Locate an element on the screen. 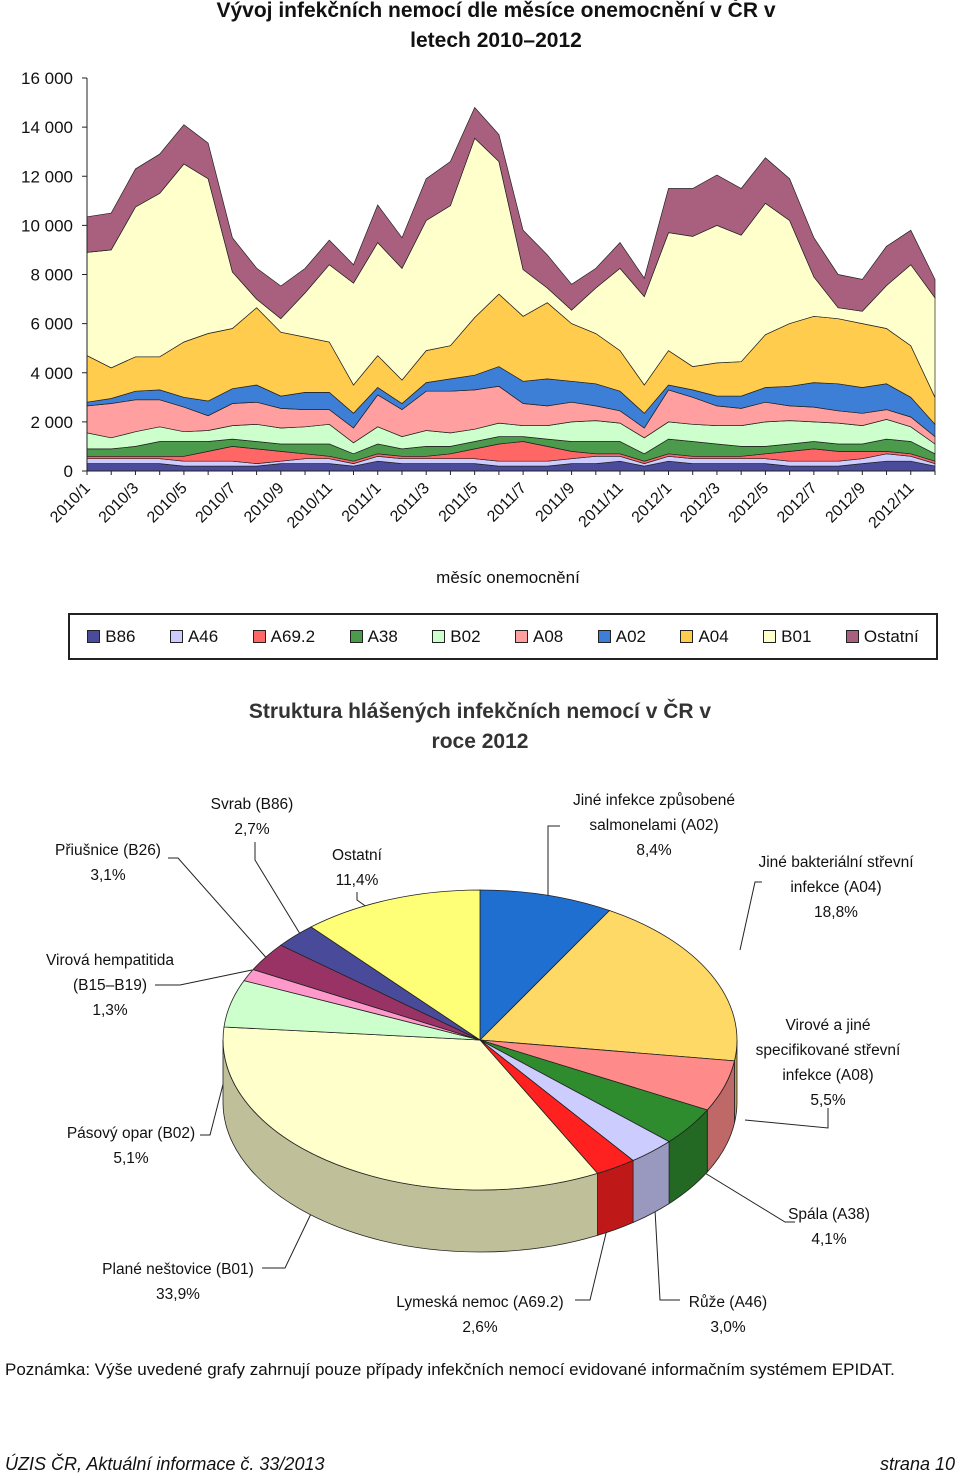  pie-label: Virová hempatitida (B15–B19) 1,3% is located at coordinates (110, 985).